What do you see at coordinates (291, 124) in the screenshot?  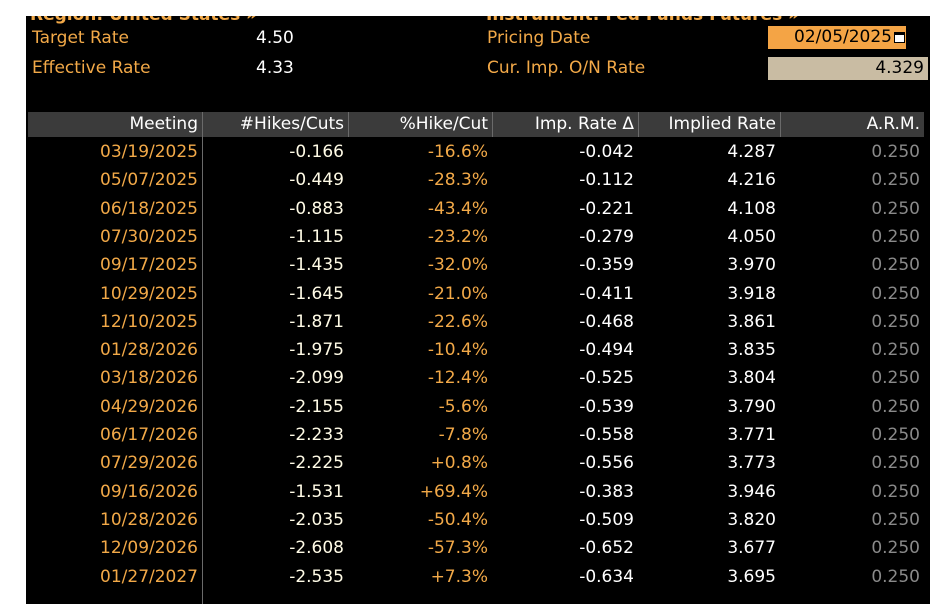 I see `column-header: #Hikes/Cuts` at bounding box center [291, 124].